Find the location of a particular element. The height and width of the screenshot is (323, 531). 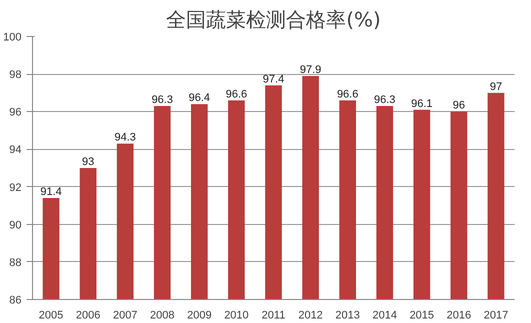

y-tick-label: 92 is located at coordinates (15, 188).